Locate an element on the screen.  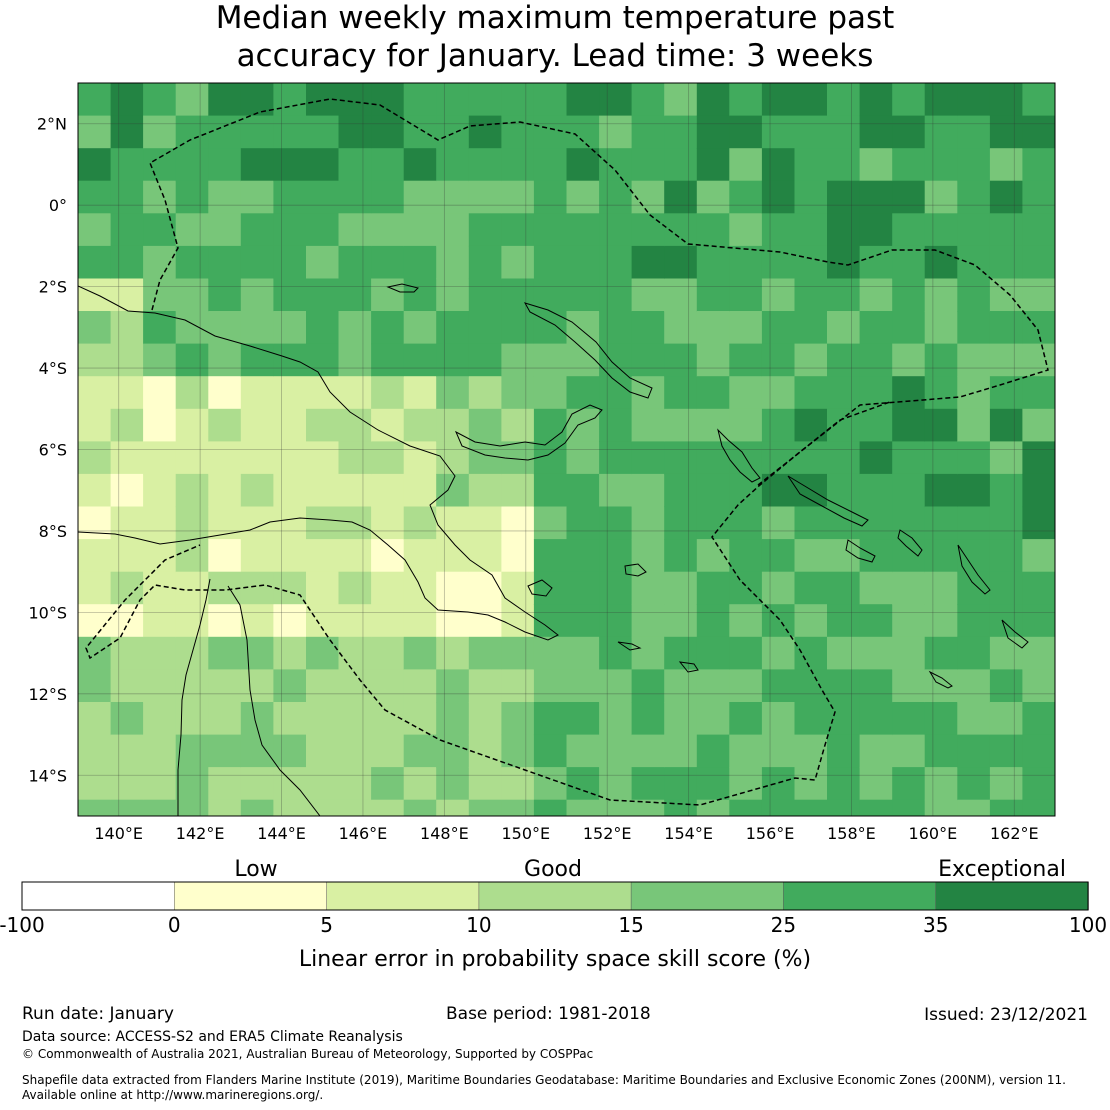
manus-coast is located at coordinates (402, 288).